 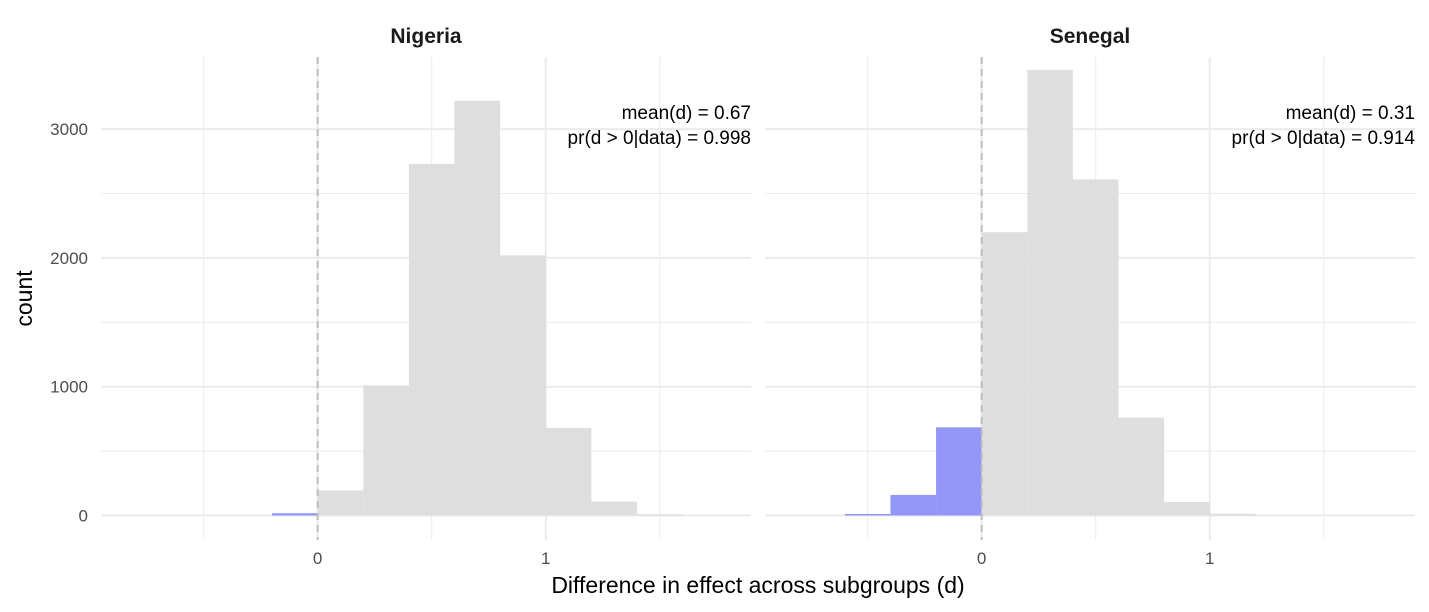 What do you see at coordinates (69, 322) in the screenshot?
I see `y-tick-labels: 0 1000 2000 3000` at bounding box center [69, 322].